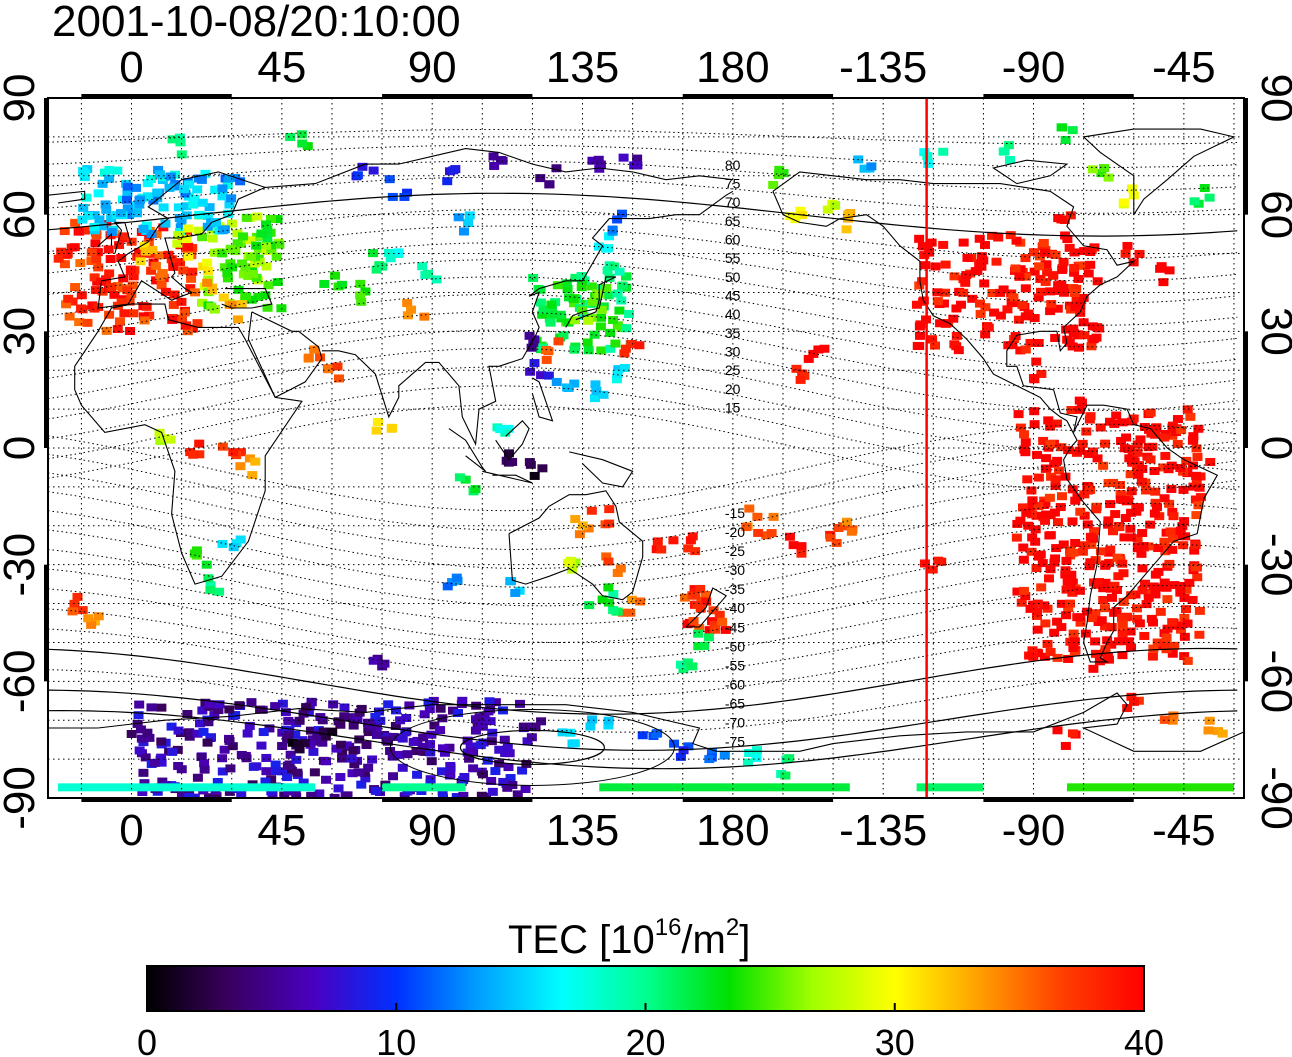 Image resolution: width=1292 pixels, height=1057 pixels. What do you see at coordinates (156, 799) in the screenshot?
I see `frame-bar-bottom` at bounding box center [156, 799].